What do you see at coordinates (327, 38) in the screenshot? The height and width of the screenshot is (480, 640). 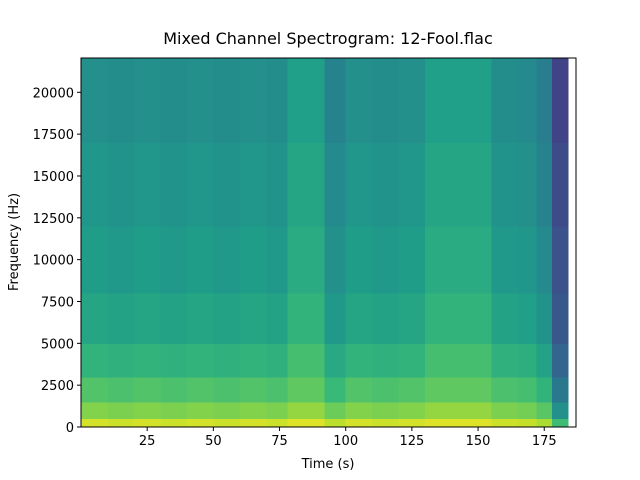 I see `chart-title: Mixed Channel Spectrogram: 12-Fool.flac` at bounding box center [327, 38].